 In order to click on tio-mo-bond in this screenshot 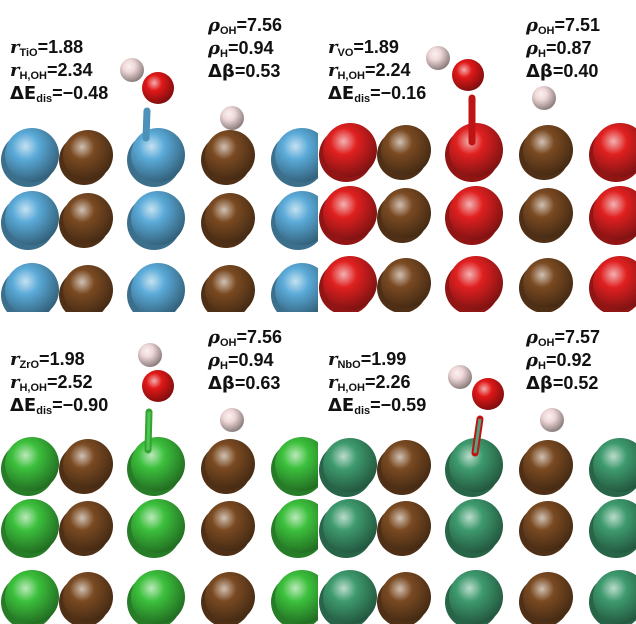, I will do `click(146, 124)`.